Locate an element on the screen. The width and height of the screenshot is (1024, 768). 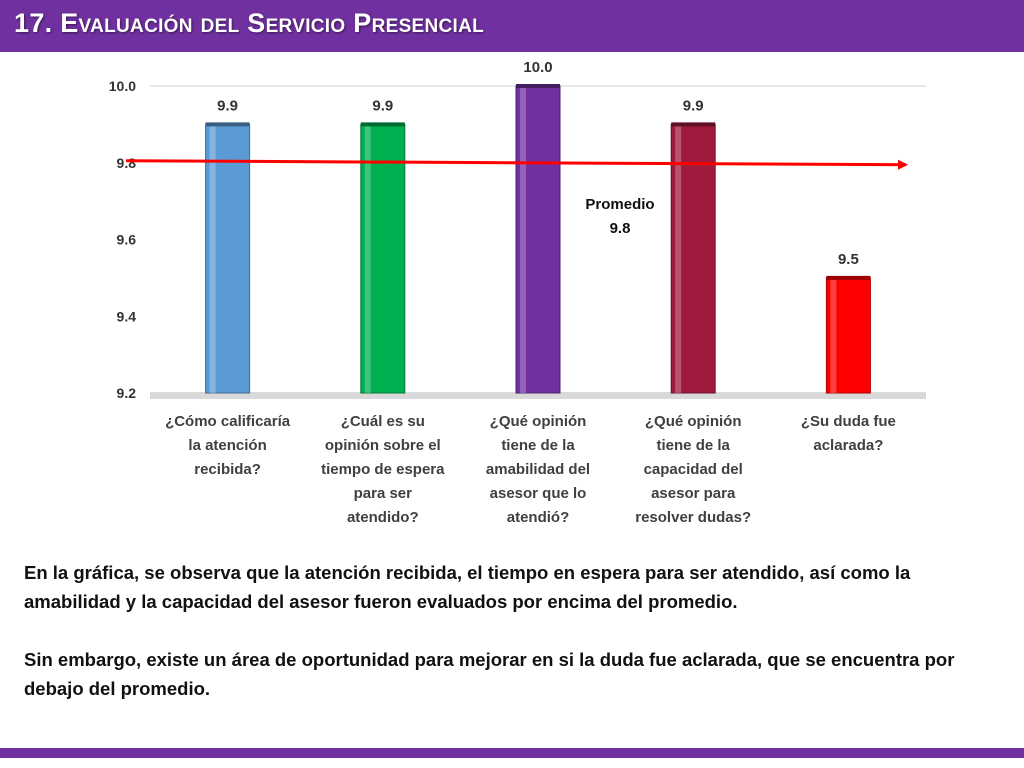
average-value: 9.8 is located at coordinates (620, 228).